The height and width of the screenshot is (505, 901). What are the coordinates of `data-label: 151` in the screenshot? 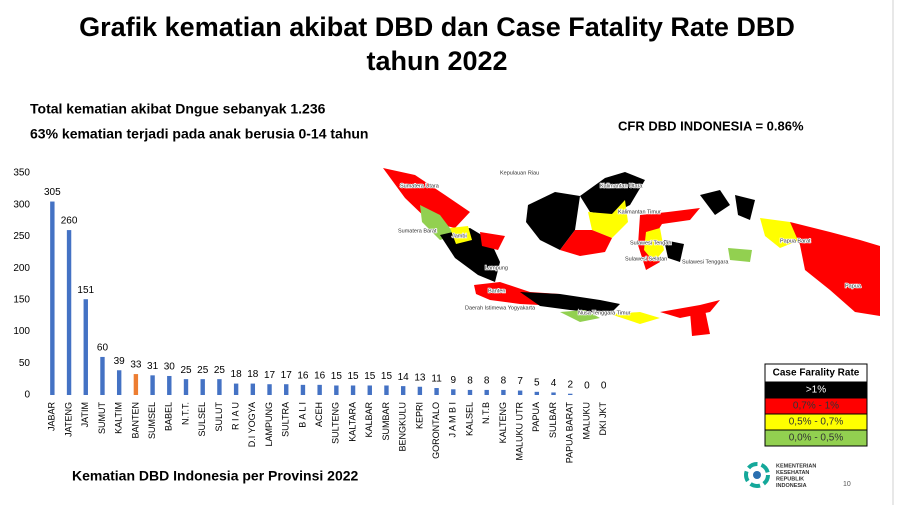 It's located at (85, 290).